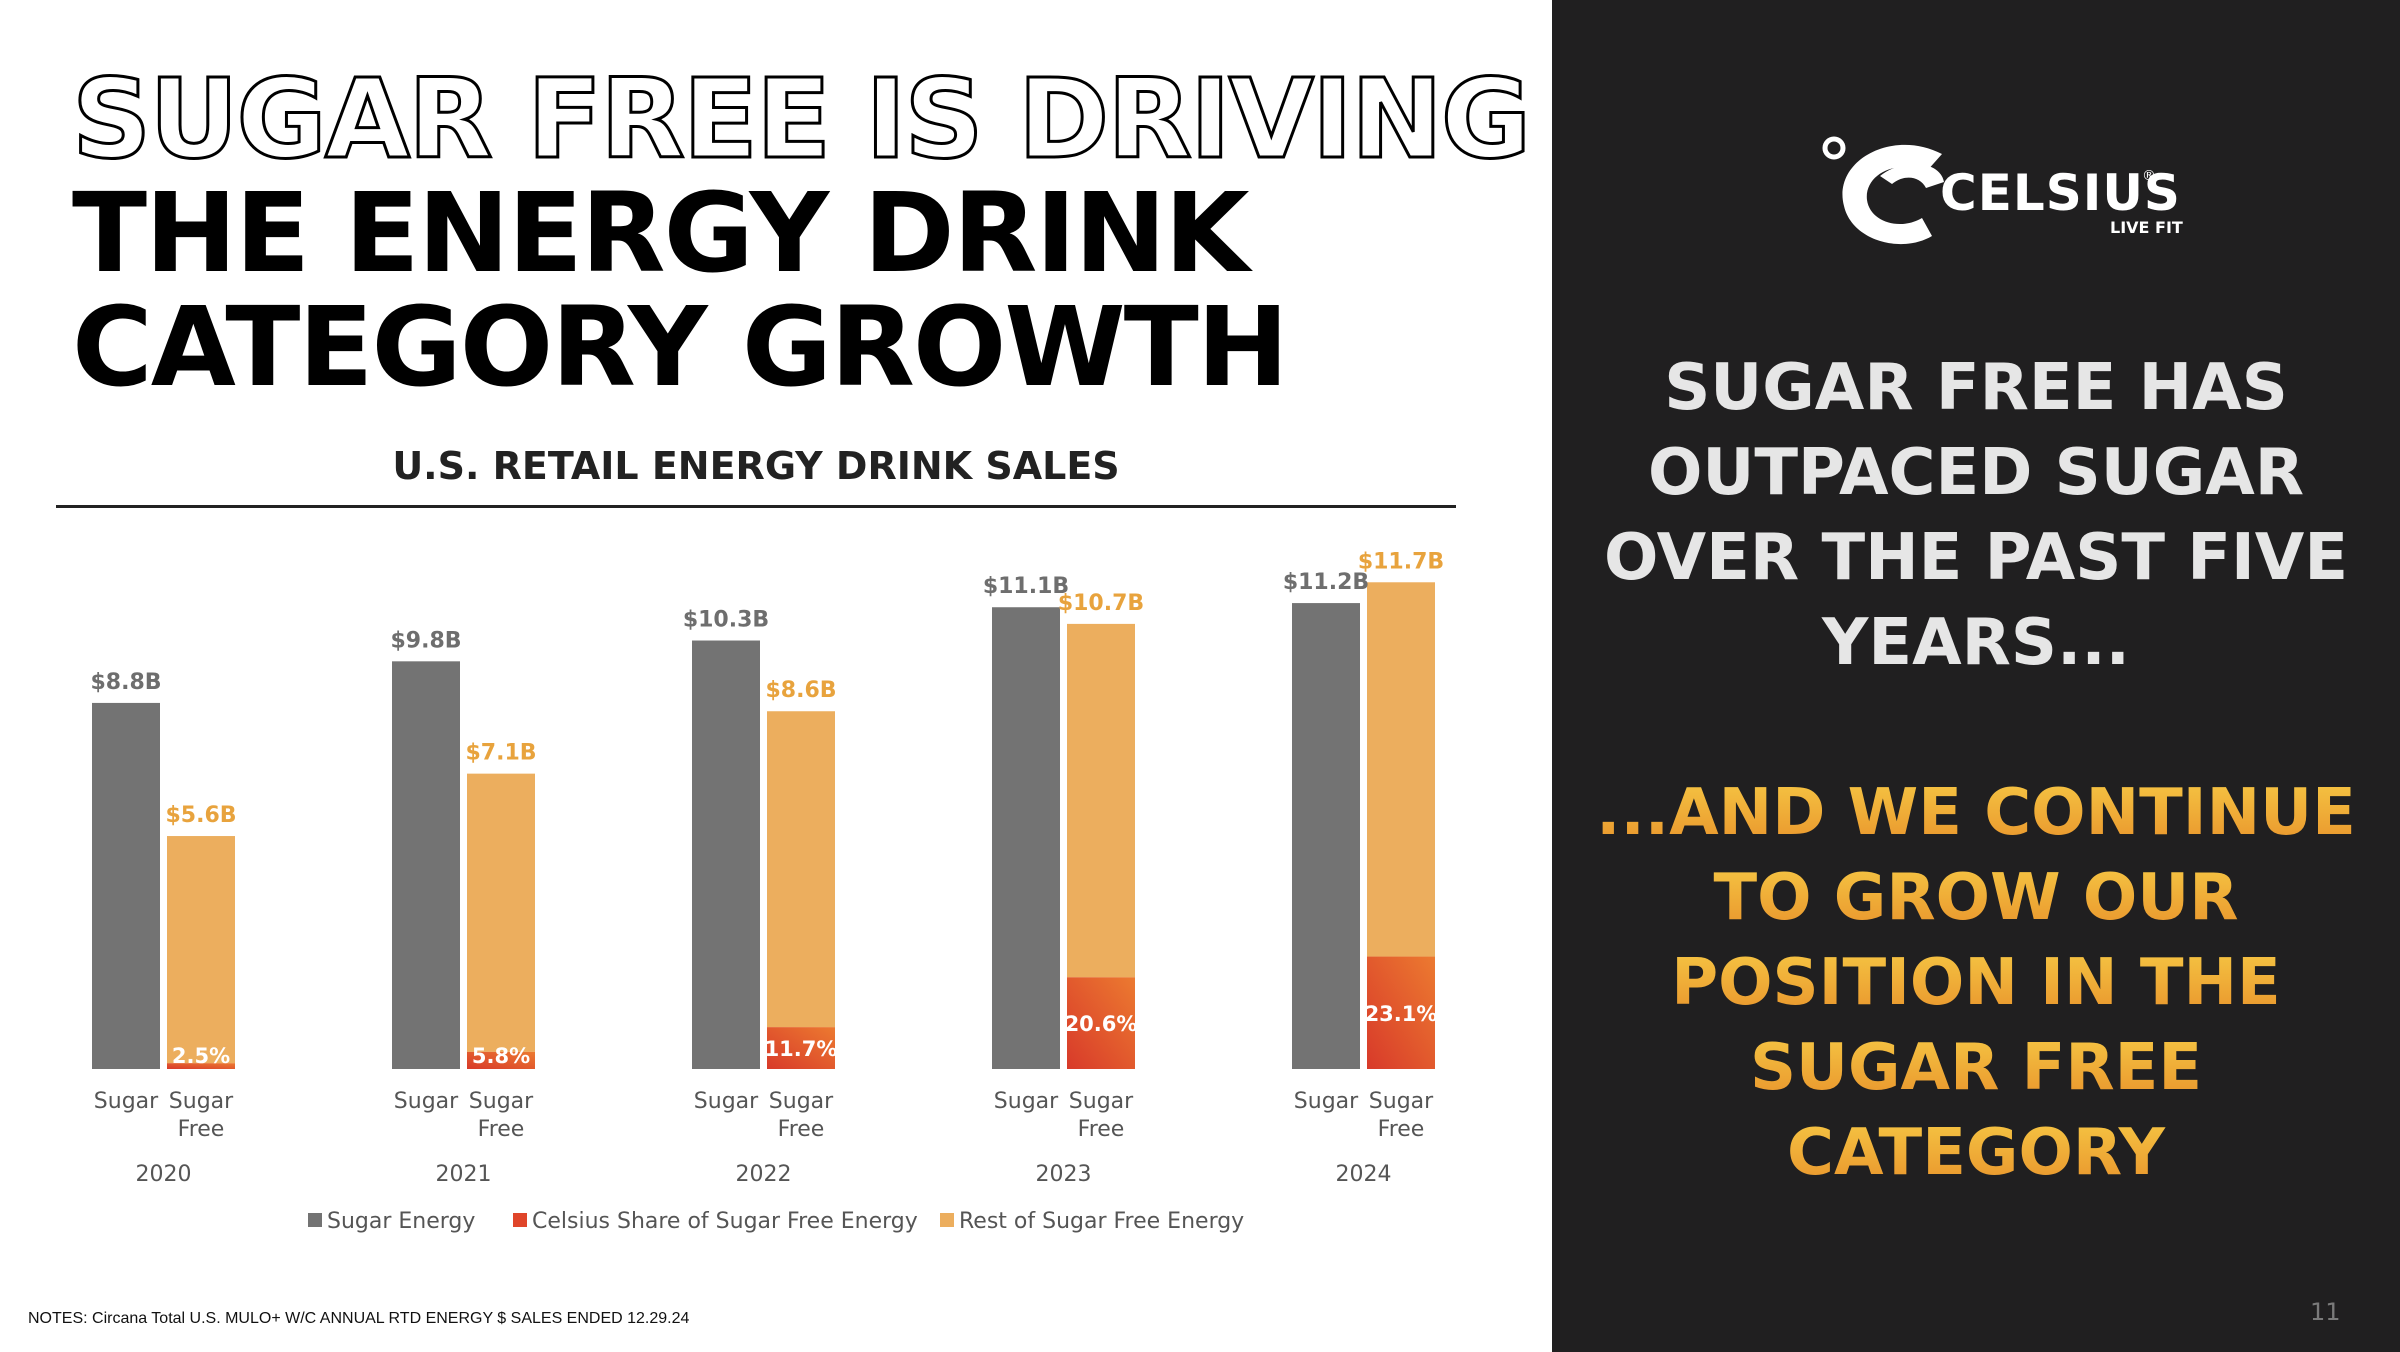 The image size is (2400, 1352). Describe the element at coordinates (1976, 1068) in the screenshot. I see `continuation-line: SUGAR FREE` at that location.